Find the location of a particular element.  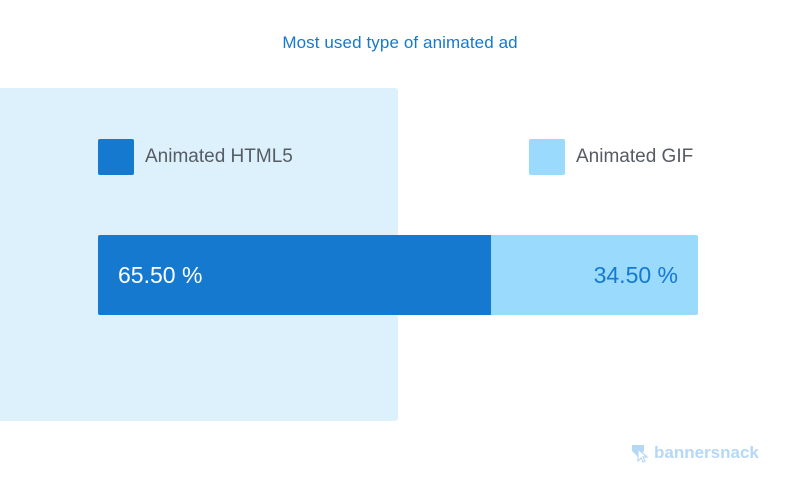

stacked-bar: 65.50 % 34.50 % is located at coordinates (398, 275).